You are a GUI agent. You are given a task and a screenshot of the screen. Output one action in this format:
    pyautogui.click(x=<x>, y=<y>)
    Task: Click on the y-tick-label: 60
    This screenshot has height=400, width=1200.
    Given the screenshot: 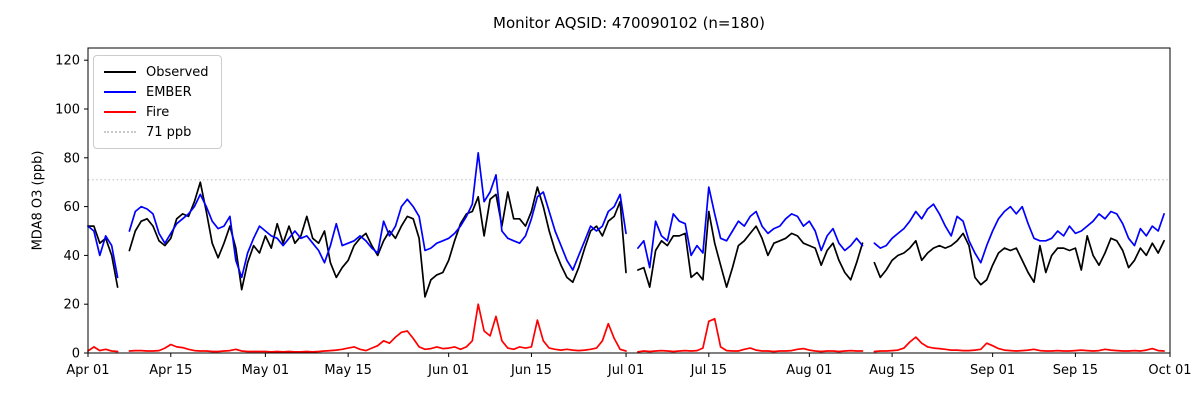 What is the action you would take?
    pyautogui.click(x=71, y=207)
    